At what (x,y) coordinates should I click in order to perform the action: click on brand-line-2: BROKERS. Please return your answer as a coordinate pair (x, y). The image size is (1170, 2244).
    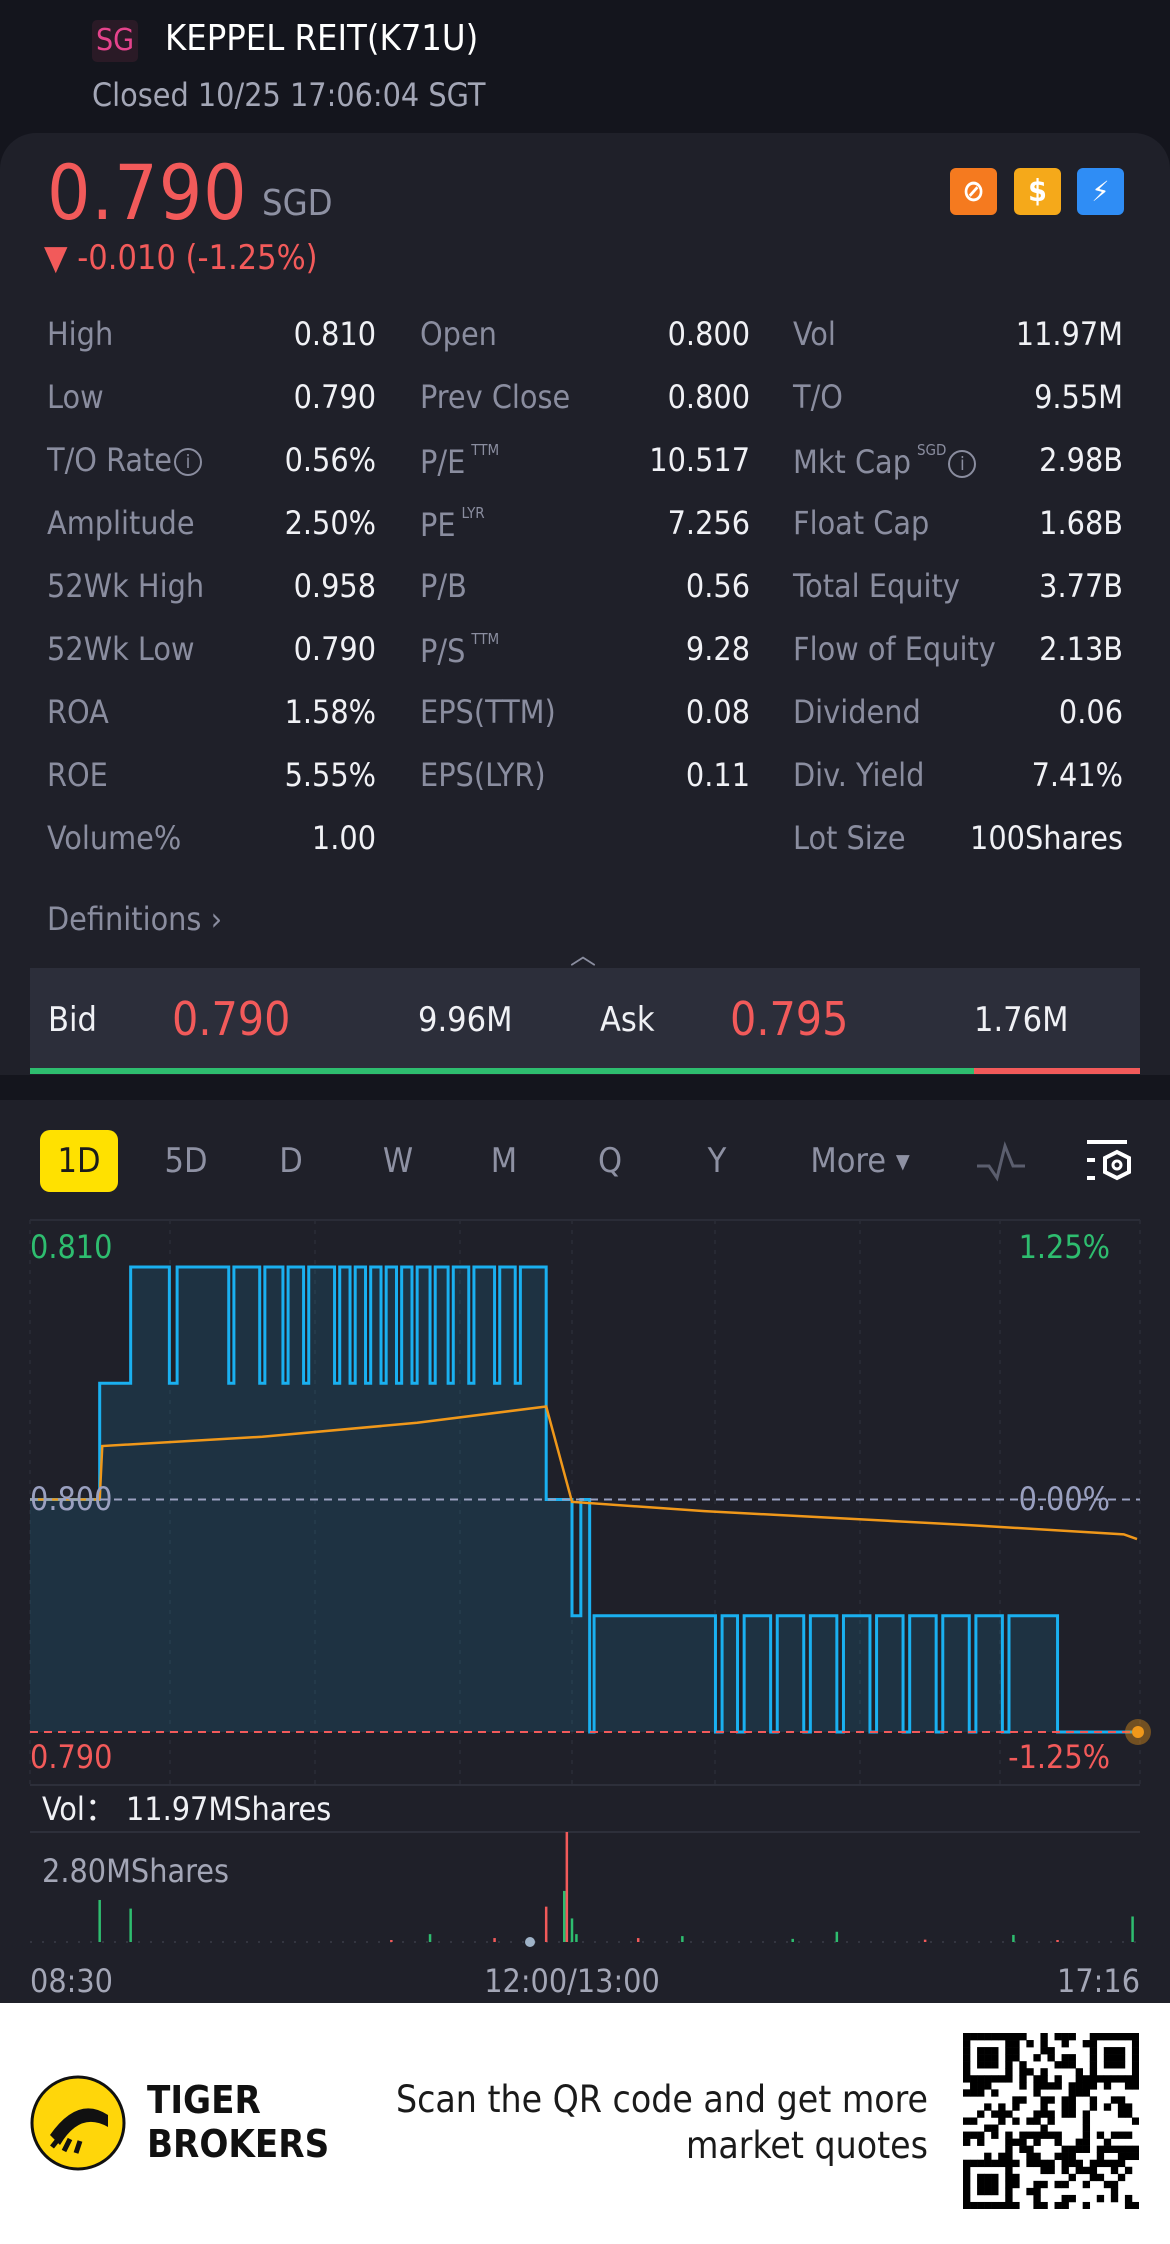
    Looking at the image, I should click on (238, 2144).